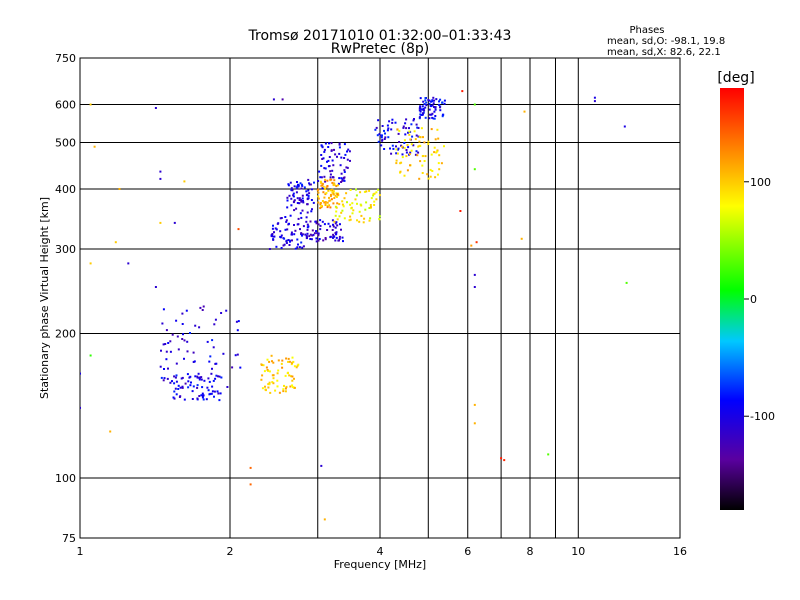 This screenshot has height=600, width=800. I want to click on y-tick-label: 300, so click(65, 249).